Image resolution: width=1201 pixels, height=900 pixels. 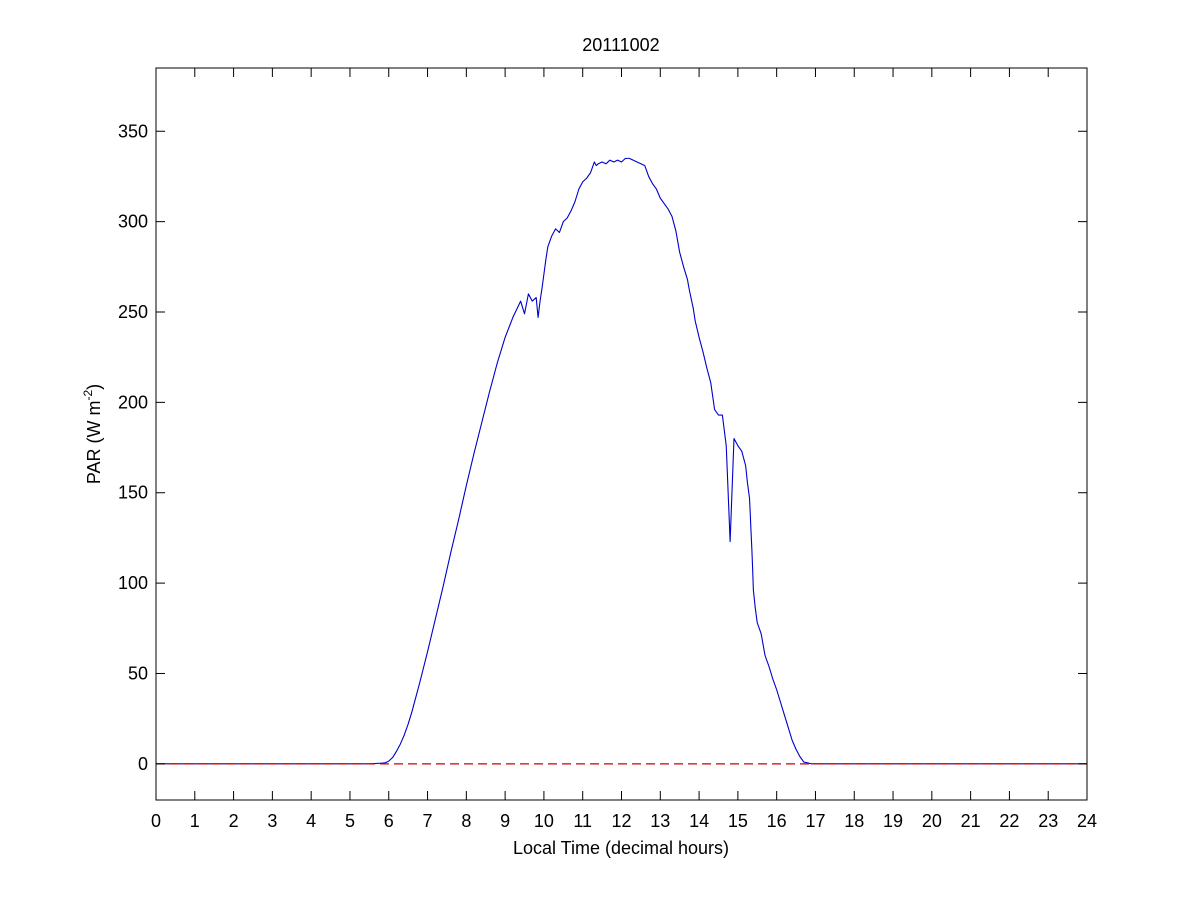 I want to click on x-tick-label: 18, so click(x=854, y=821).